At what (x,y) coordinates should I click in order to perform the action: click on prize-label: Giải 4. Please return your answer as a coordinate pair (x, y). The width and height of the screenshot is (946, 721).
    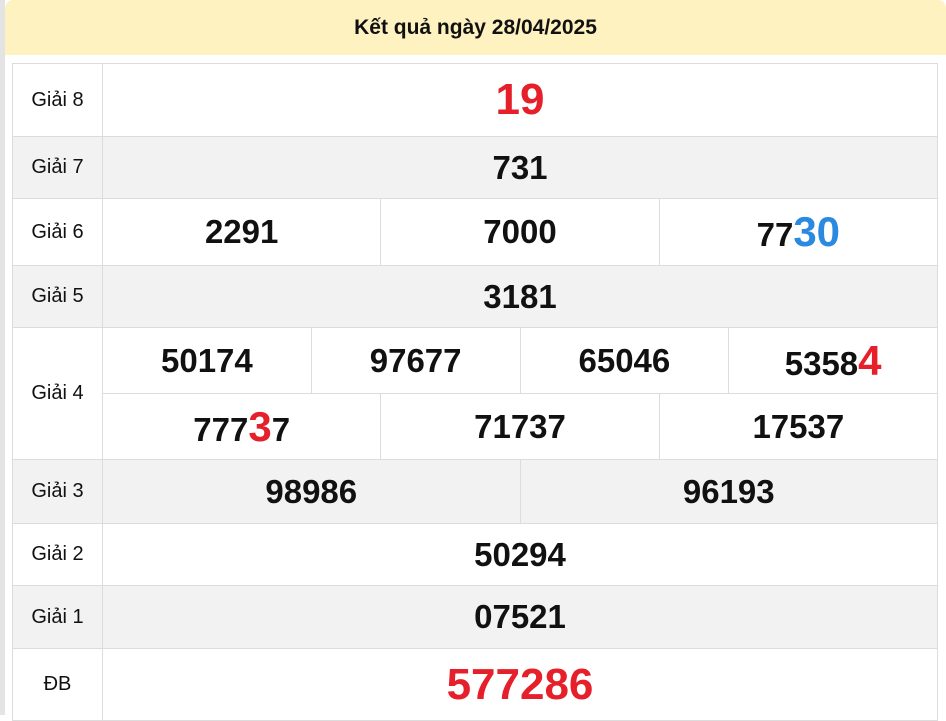
    Looking at the image, I should click on (57, 393).